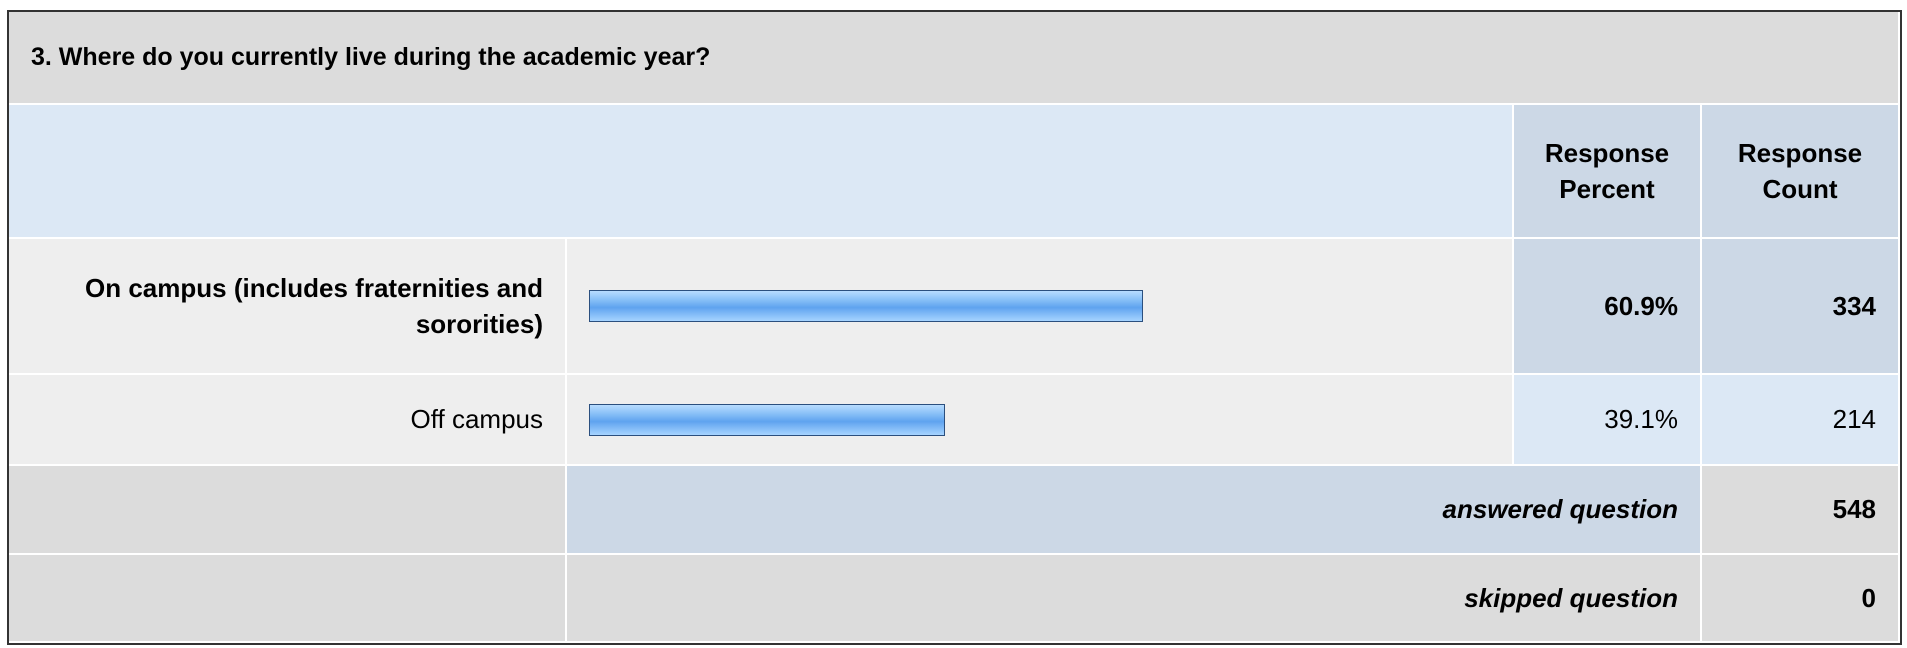 The width and height of the screenshot is (1907, 648). Describe the element at coordinates (1608, 307) in the screenshot. I see `row-percent: 60.9%` at that location.